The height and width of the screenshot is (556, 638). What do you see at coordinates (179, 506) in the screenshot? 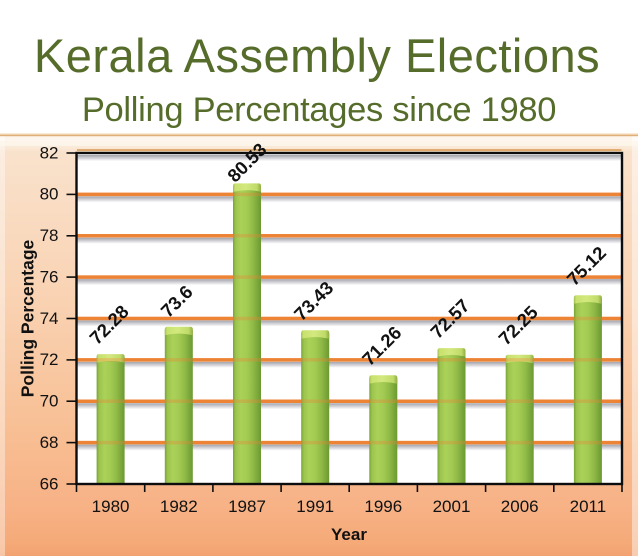
I see `svg-text: 1982` at bounding box center [179, 506].